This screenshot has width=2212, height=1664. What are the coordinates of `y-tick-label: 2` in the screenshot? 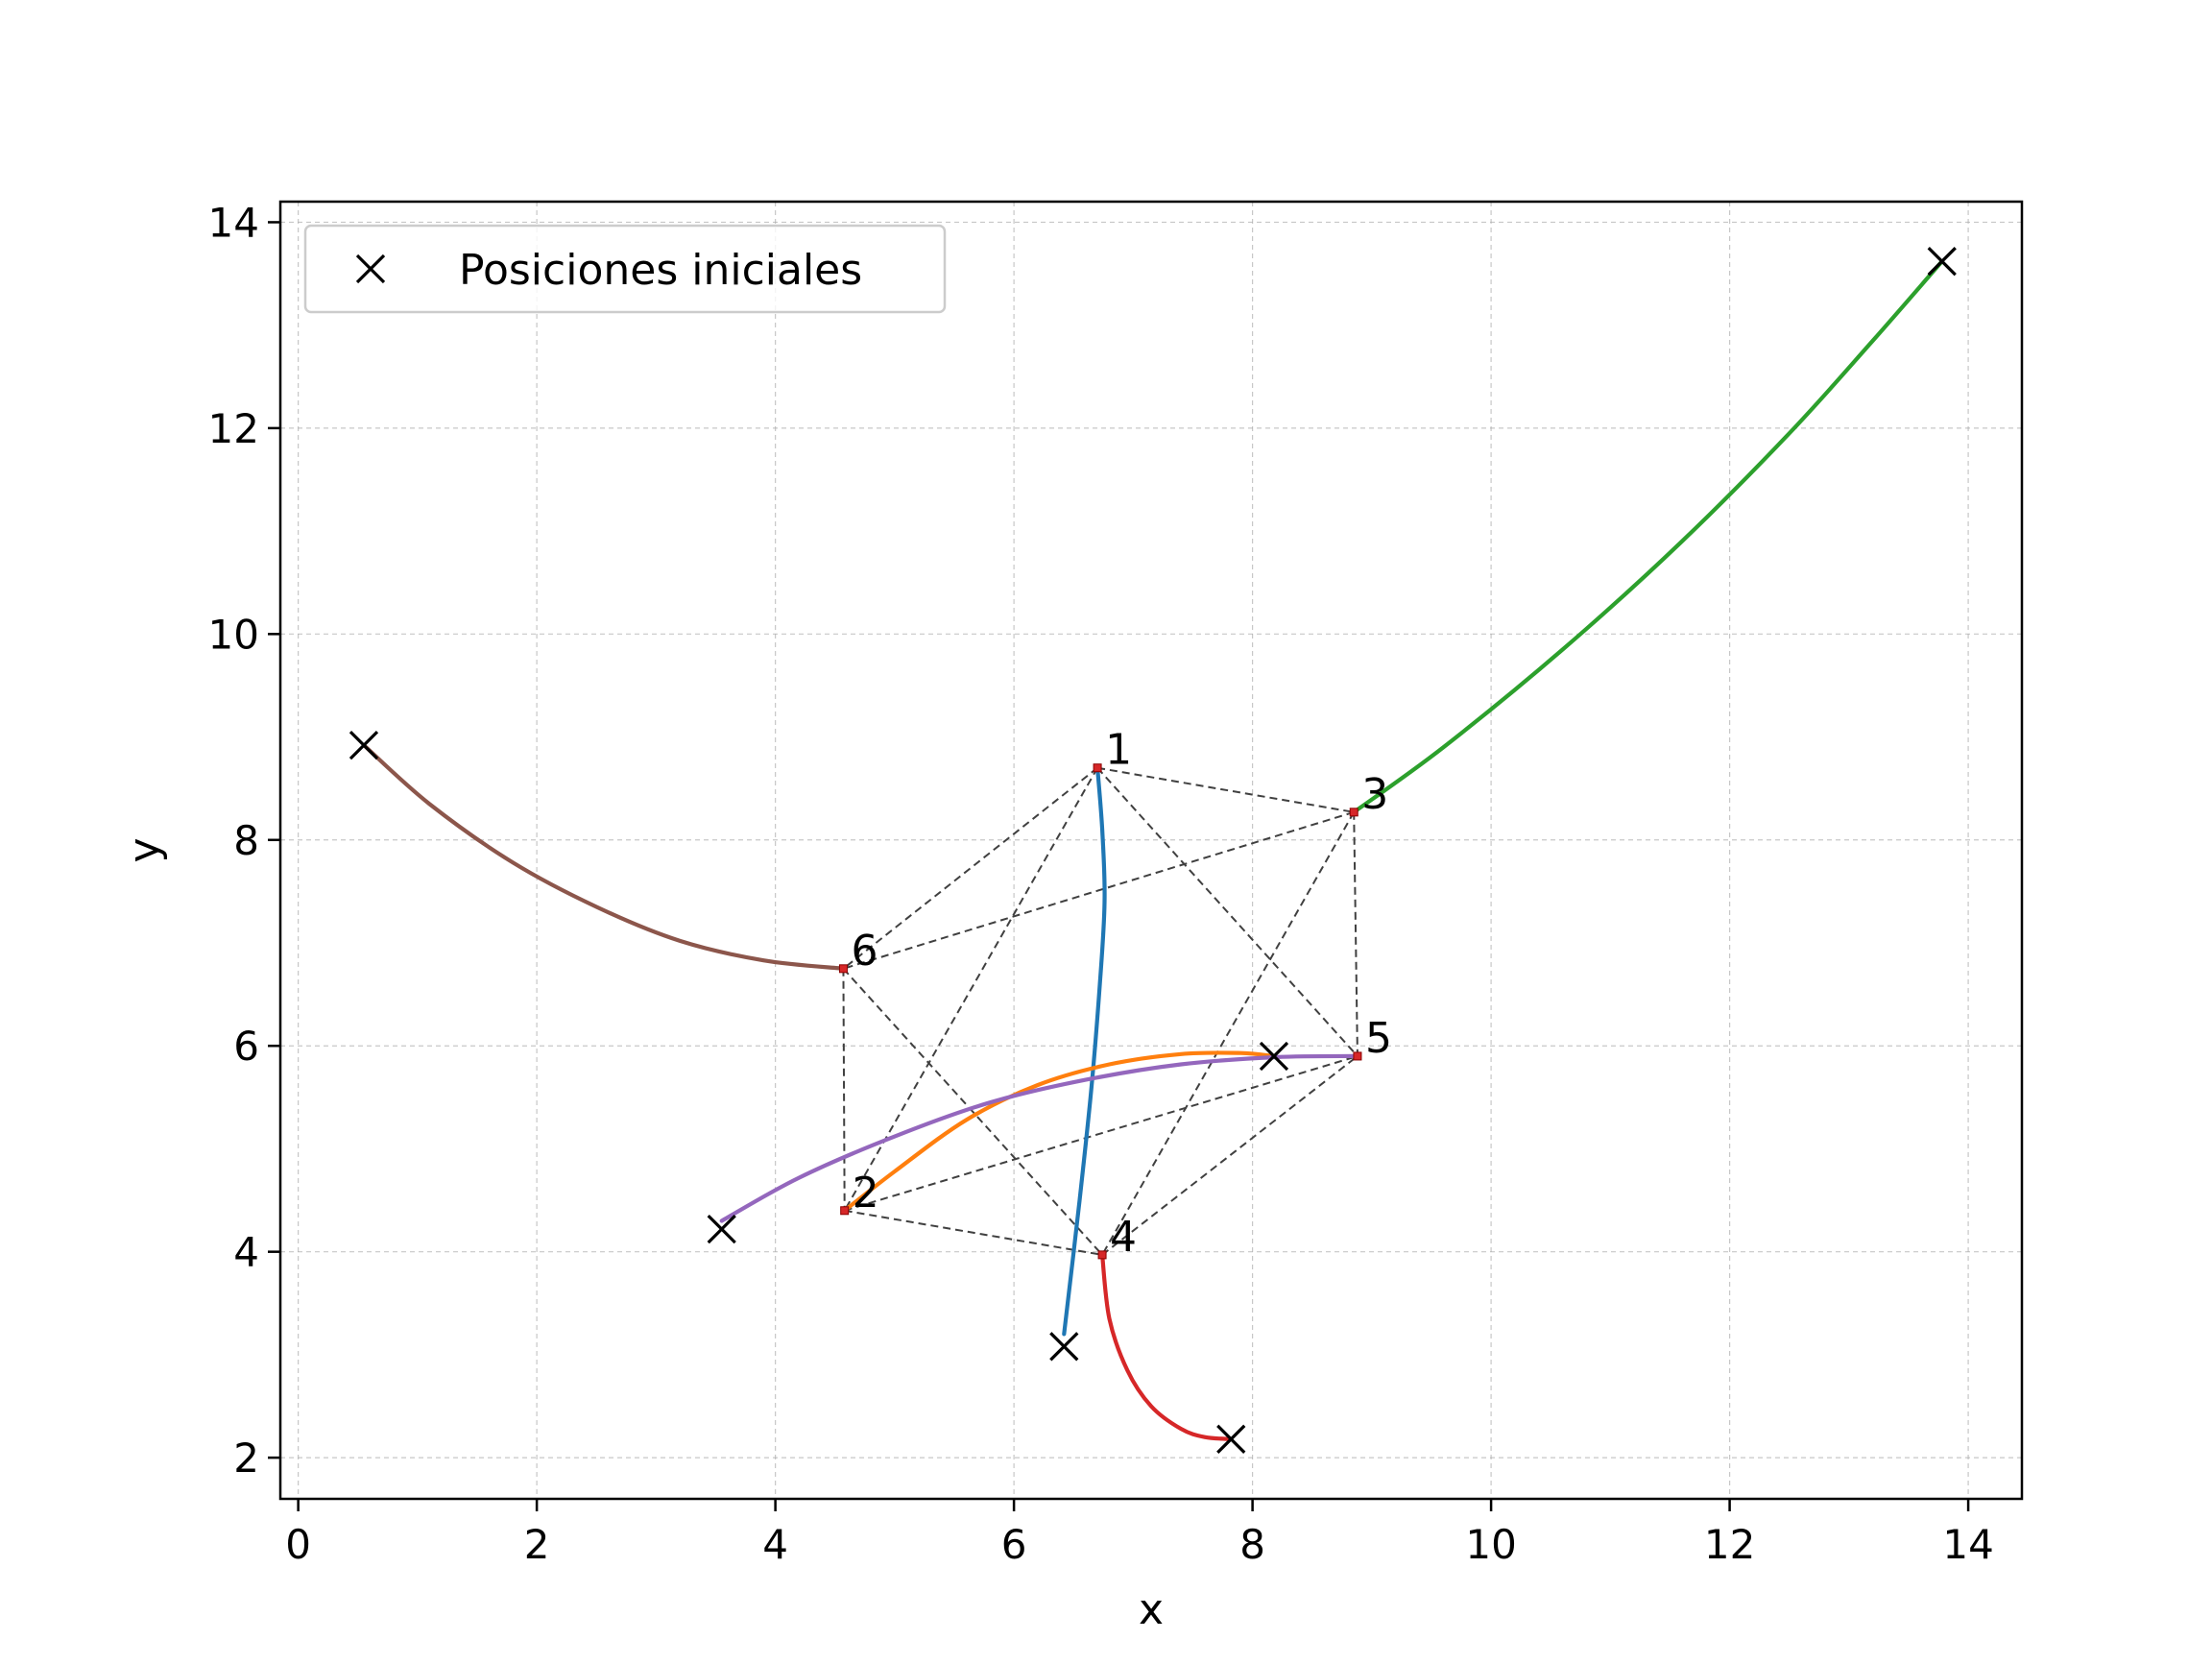 It's located at (246, 1458).